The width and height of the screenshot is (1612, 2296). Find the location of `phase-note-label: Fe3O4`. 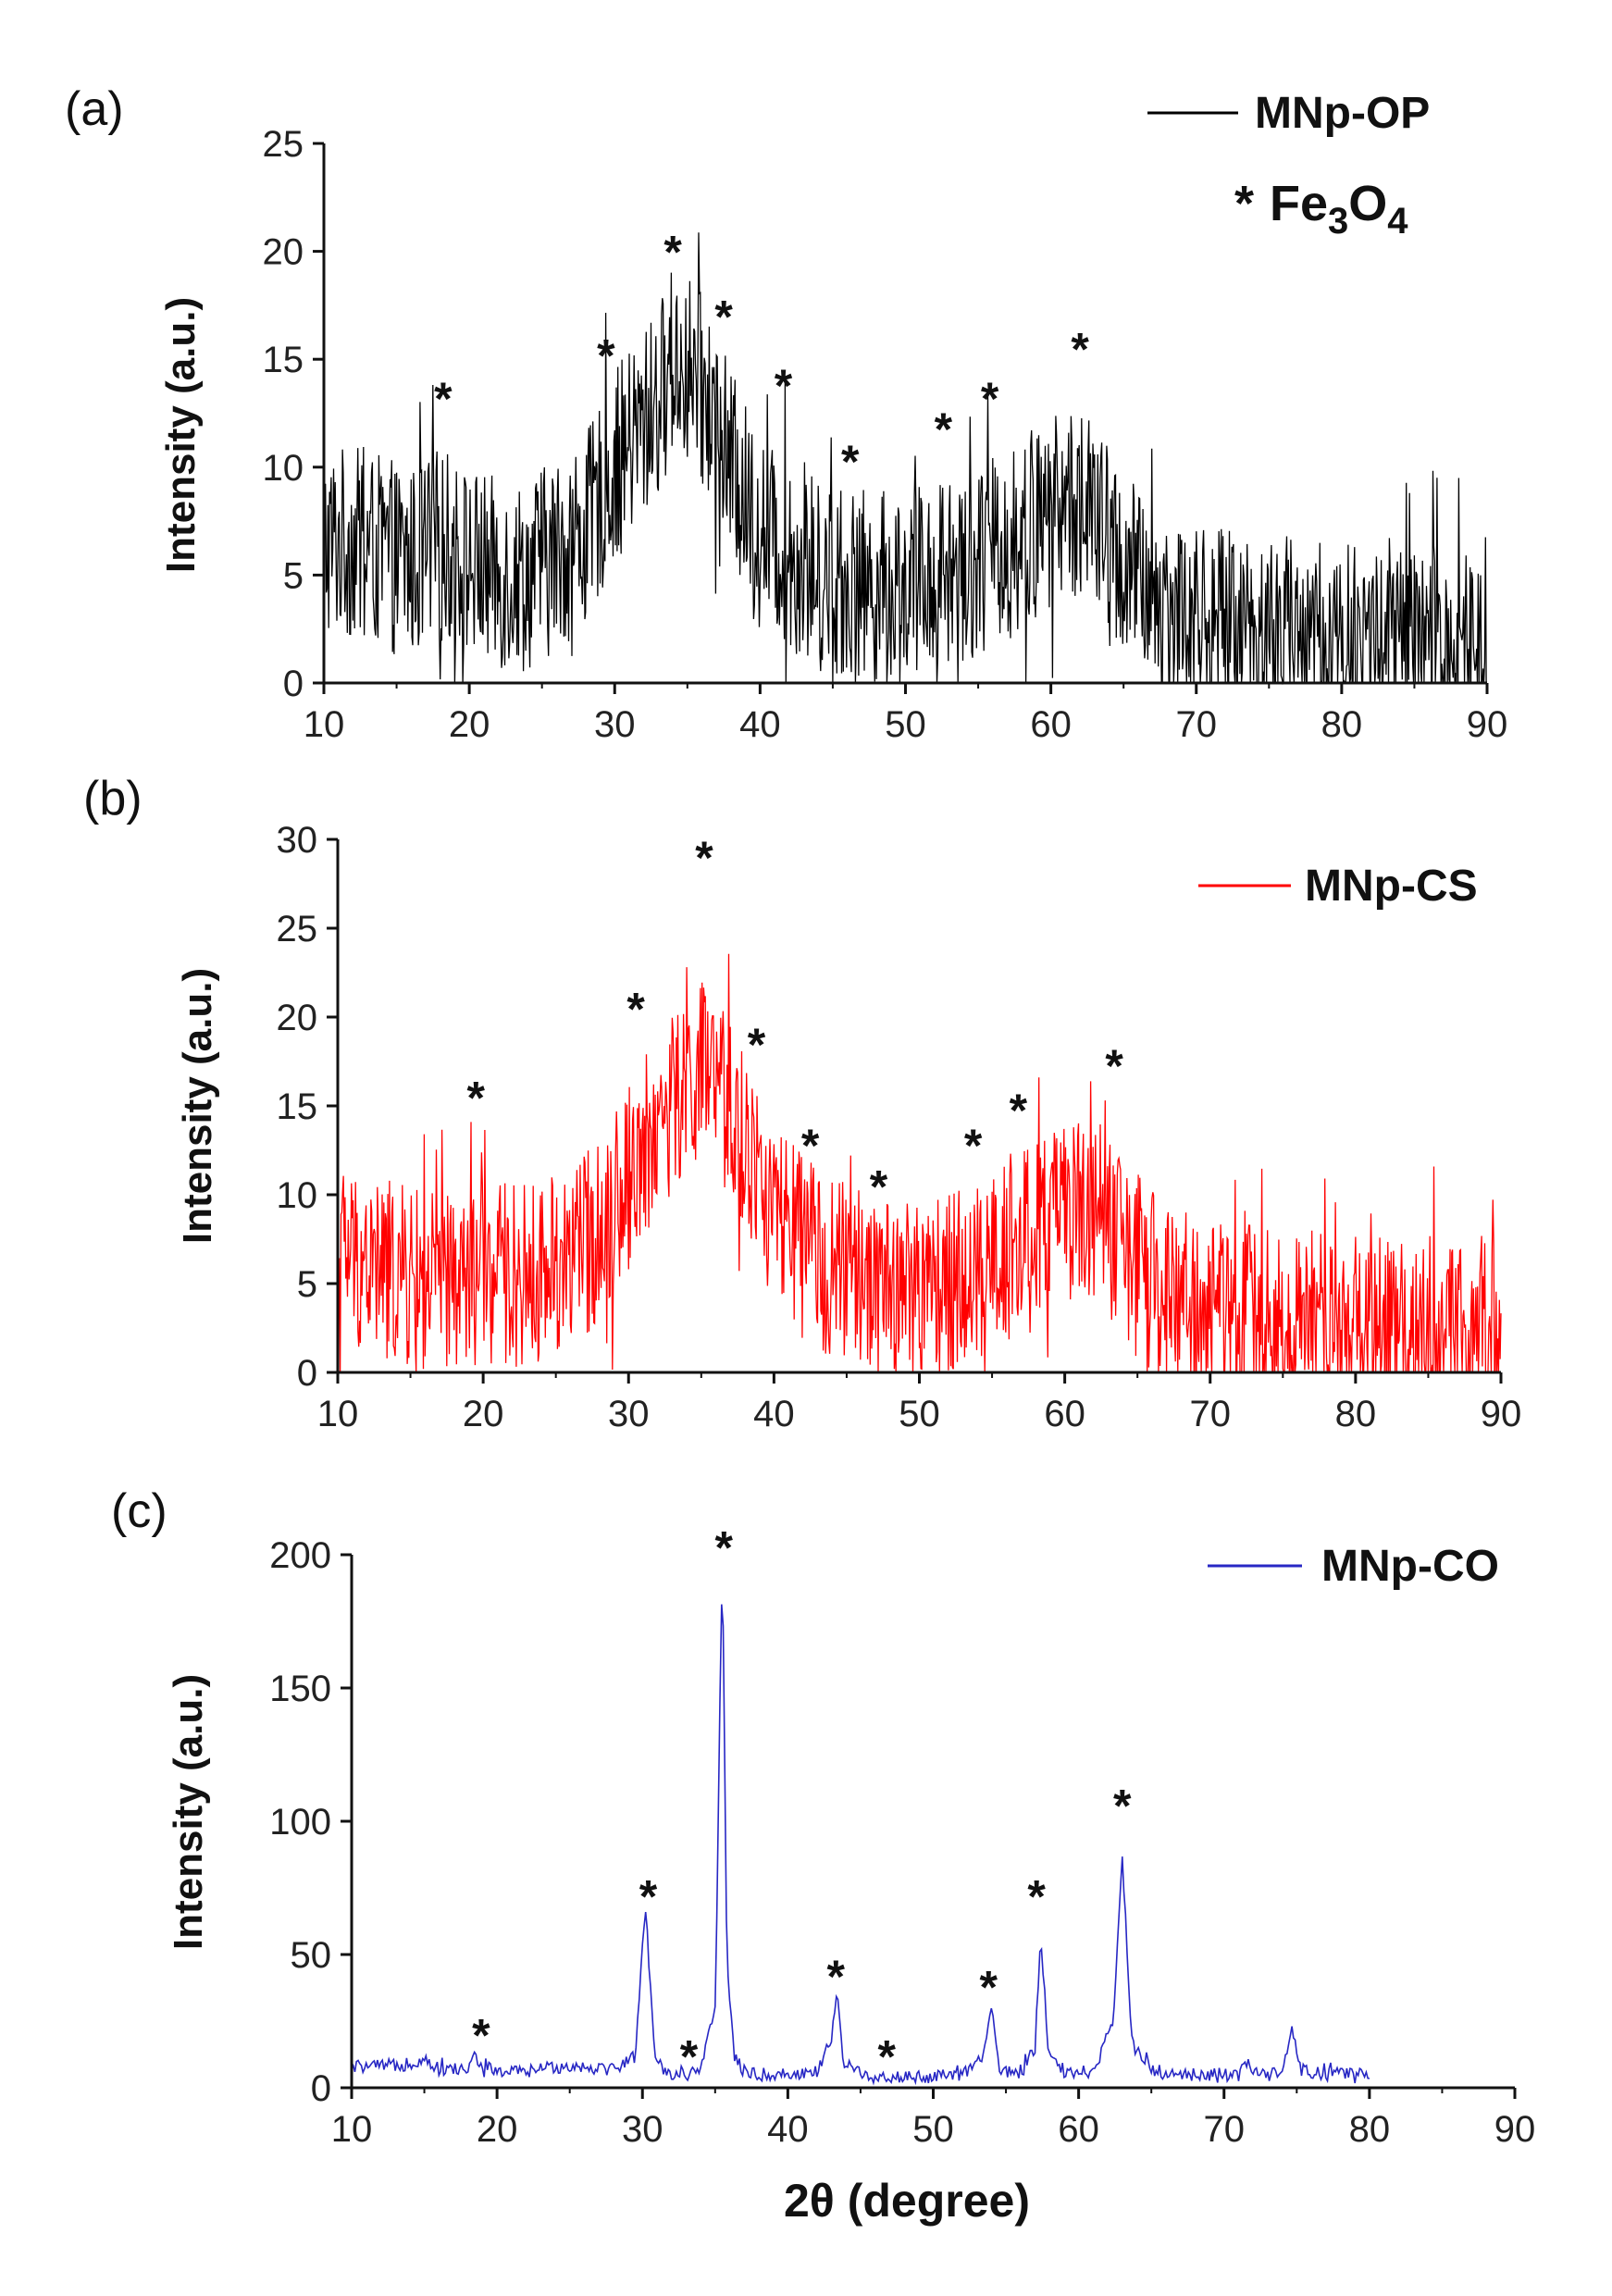

phase-note-label: Fe3O4 is located at coordinates (1339, 209).